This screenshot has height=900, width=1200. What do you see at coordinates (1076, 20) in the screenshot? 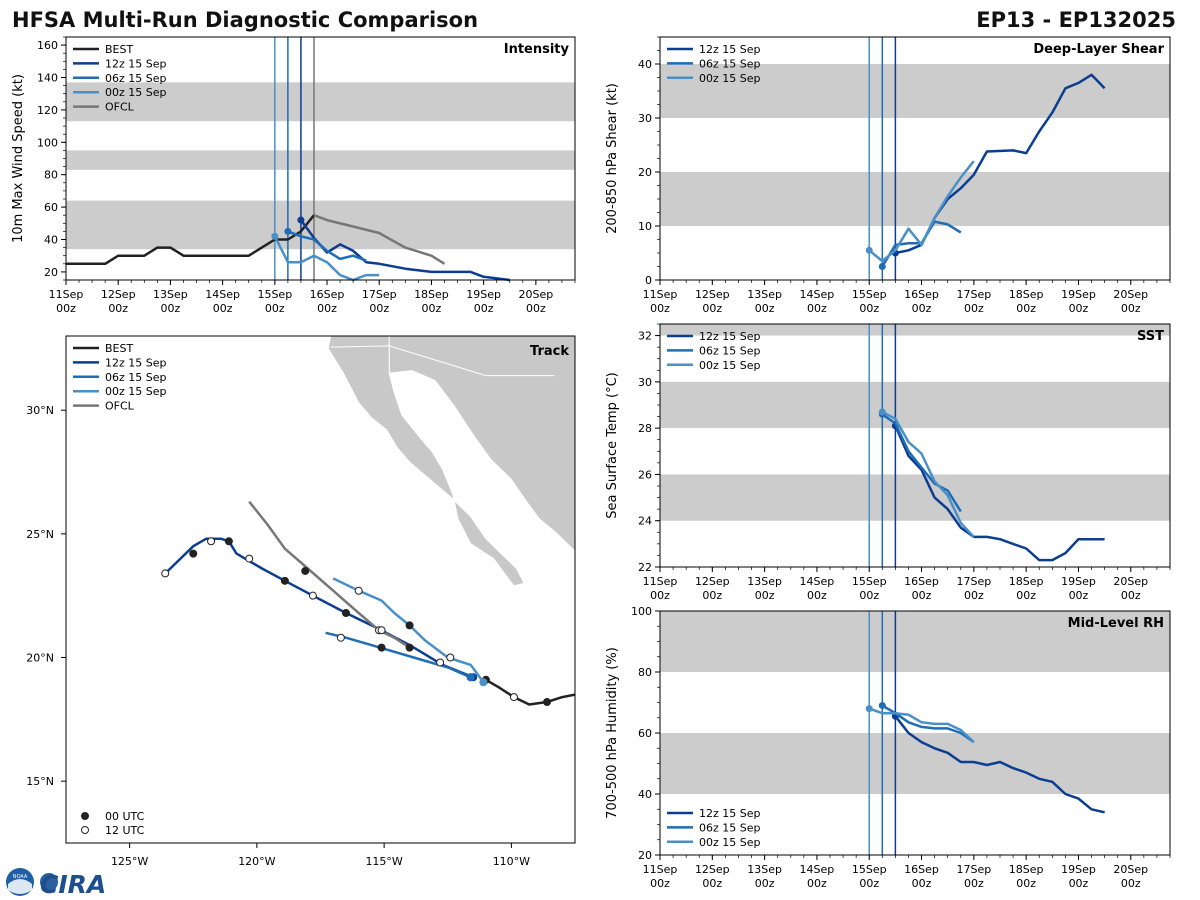
I see `storm-id: EP13 - EP132025` at bounding box center [1076, 20].